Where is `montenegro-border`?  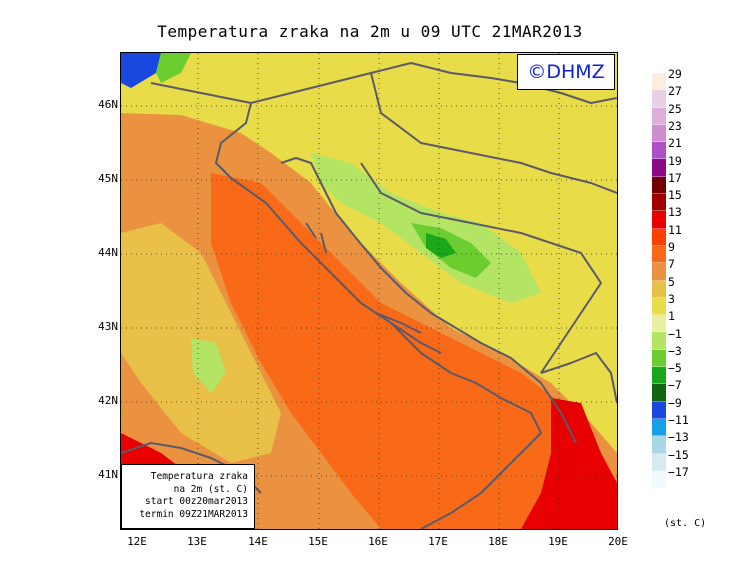
montenegro-border is located at coordinates (578, 378).